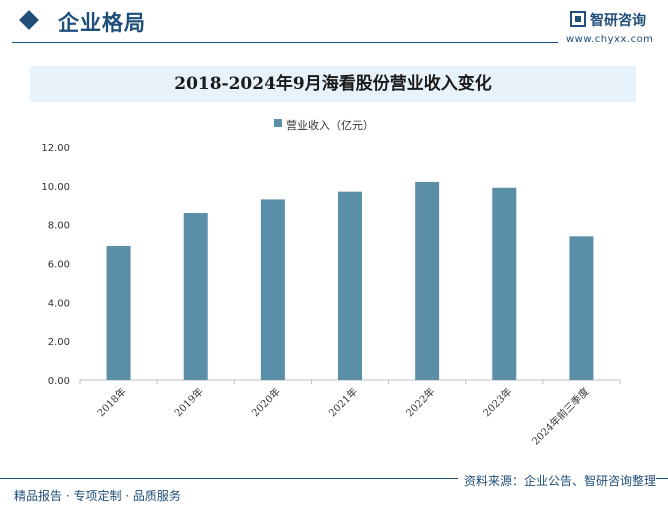  I want to click on y-tick-label: 4.00, so click(59, 303).